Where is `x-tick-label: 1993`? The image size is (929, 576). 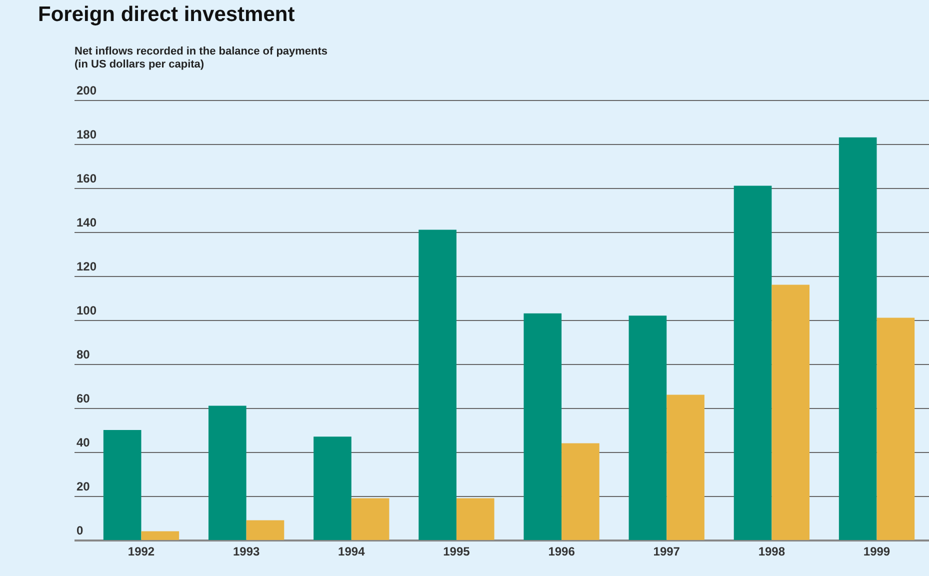
x-tick-label: 1993 is located at coordinates (246, 551).